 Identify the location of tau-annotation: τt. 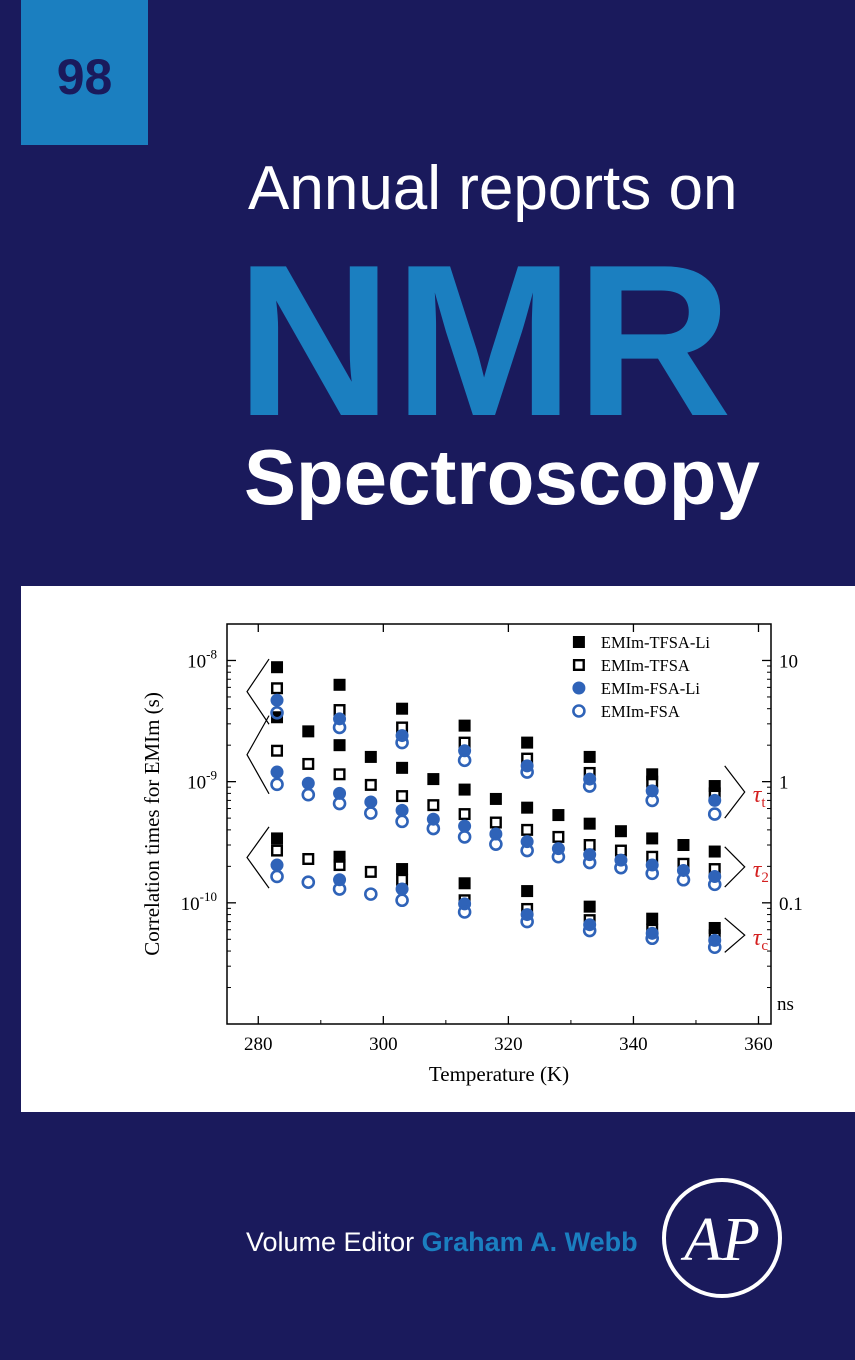
(760, 796).